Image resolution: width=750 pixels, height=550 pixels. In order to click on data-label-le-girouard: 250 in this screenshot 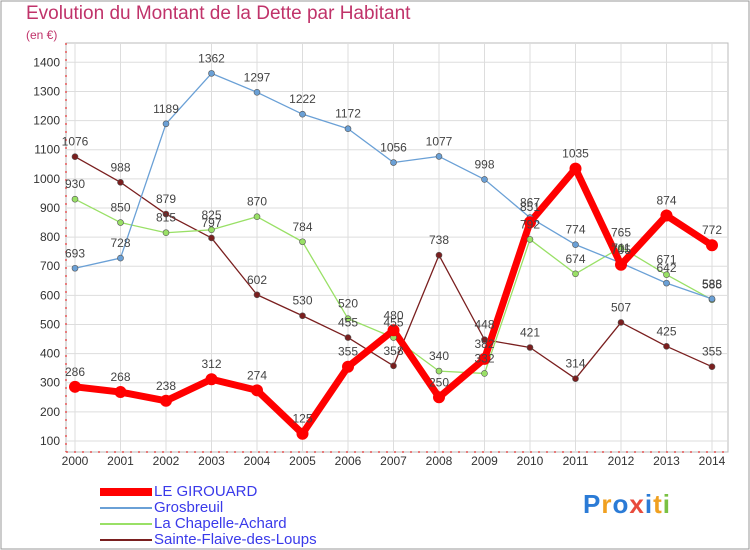, I will do `click(439, 382)`.